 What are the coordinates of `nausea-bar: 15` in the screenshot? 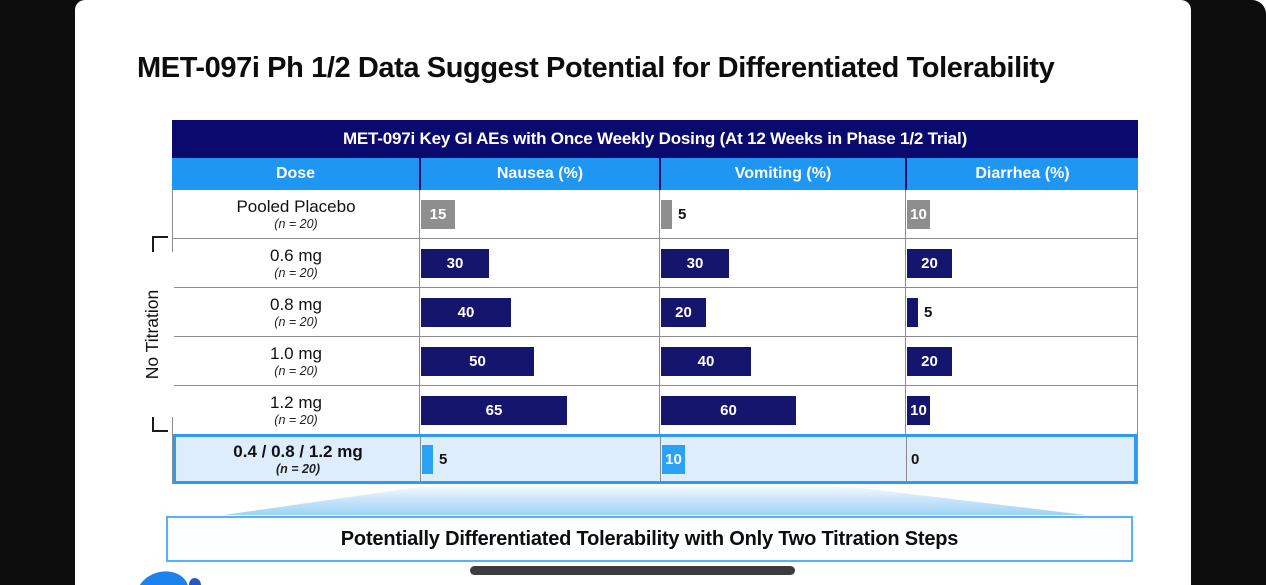 It's located at (438, 214).